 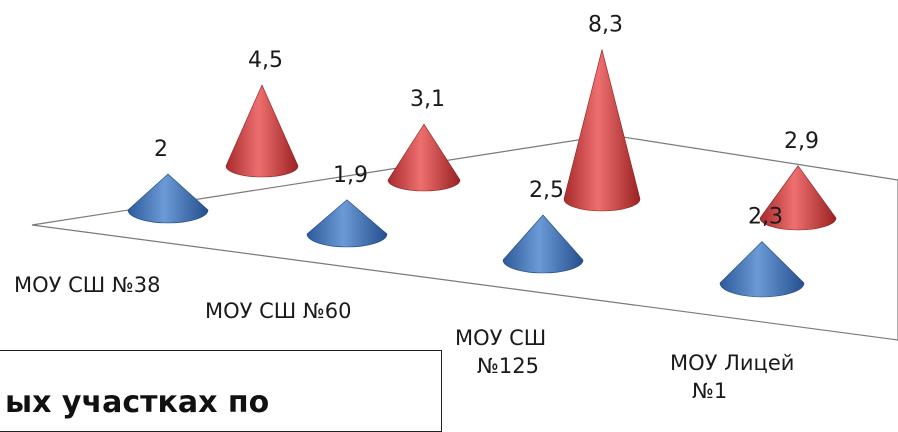 I want to click on caption-box: ых участках по, so click(x=221, y=391).